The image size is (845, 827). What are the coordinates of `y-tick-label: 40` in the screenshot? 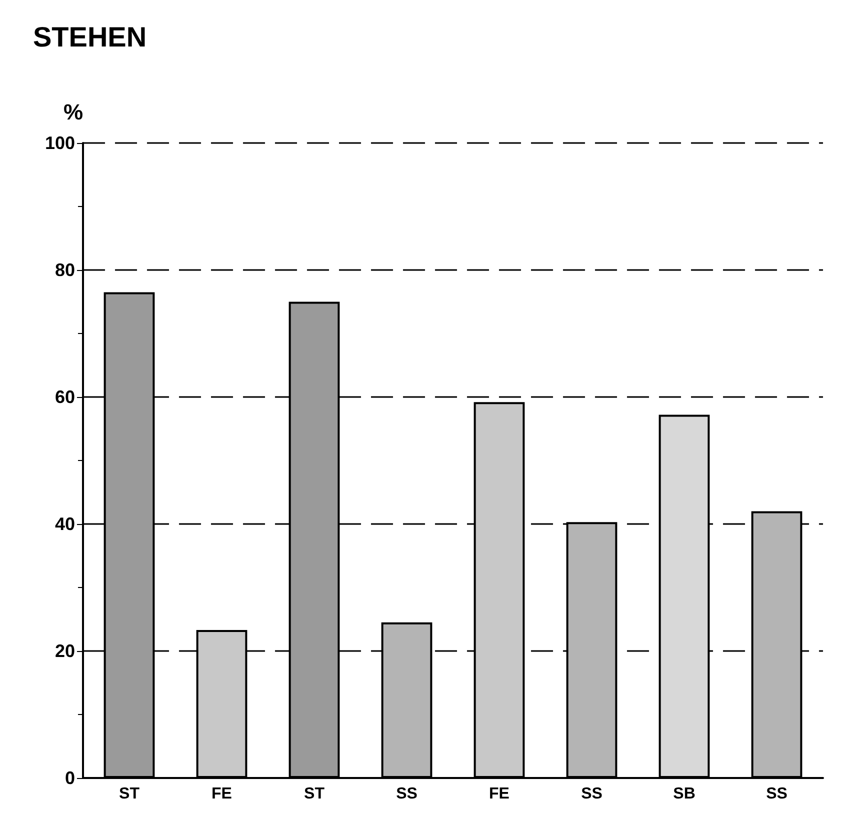 It's located at (64, 524).